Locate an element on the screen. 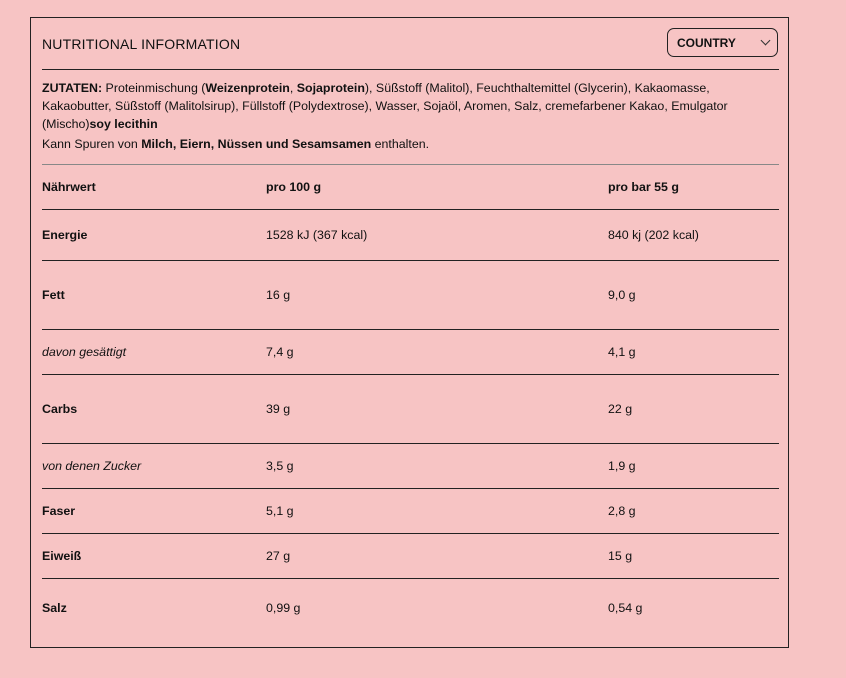 The width and height of the screenshot is (846, 678). value-per-100g: 7,4 g is located at coordinates (280, 352).